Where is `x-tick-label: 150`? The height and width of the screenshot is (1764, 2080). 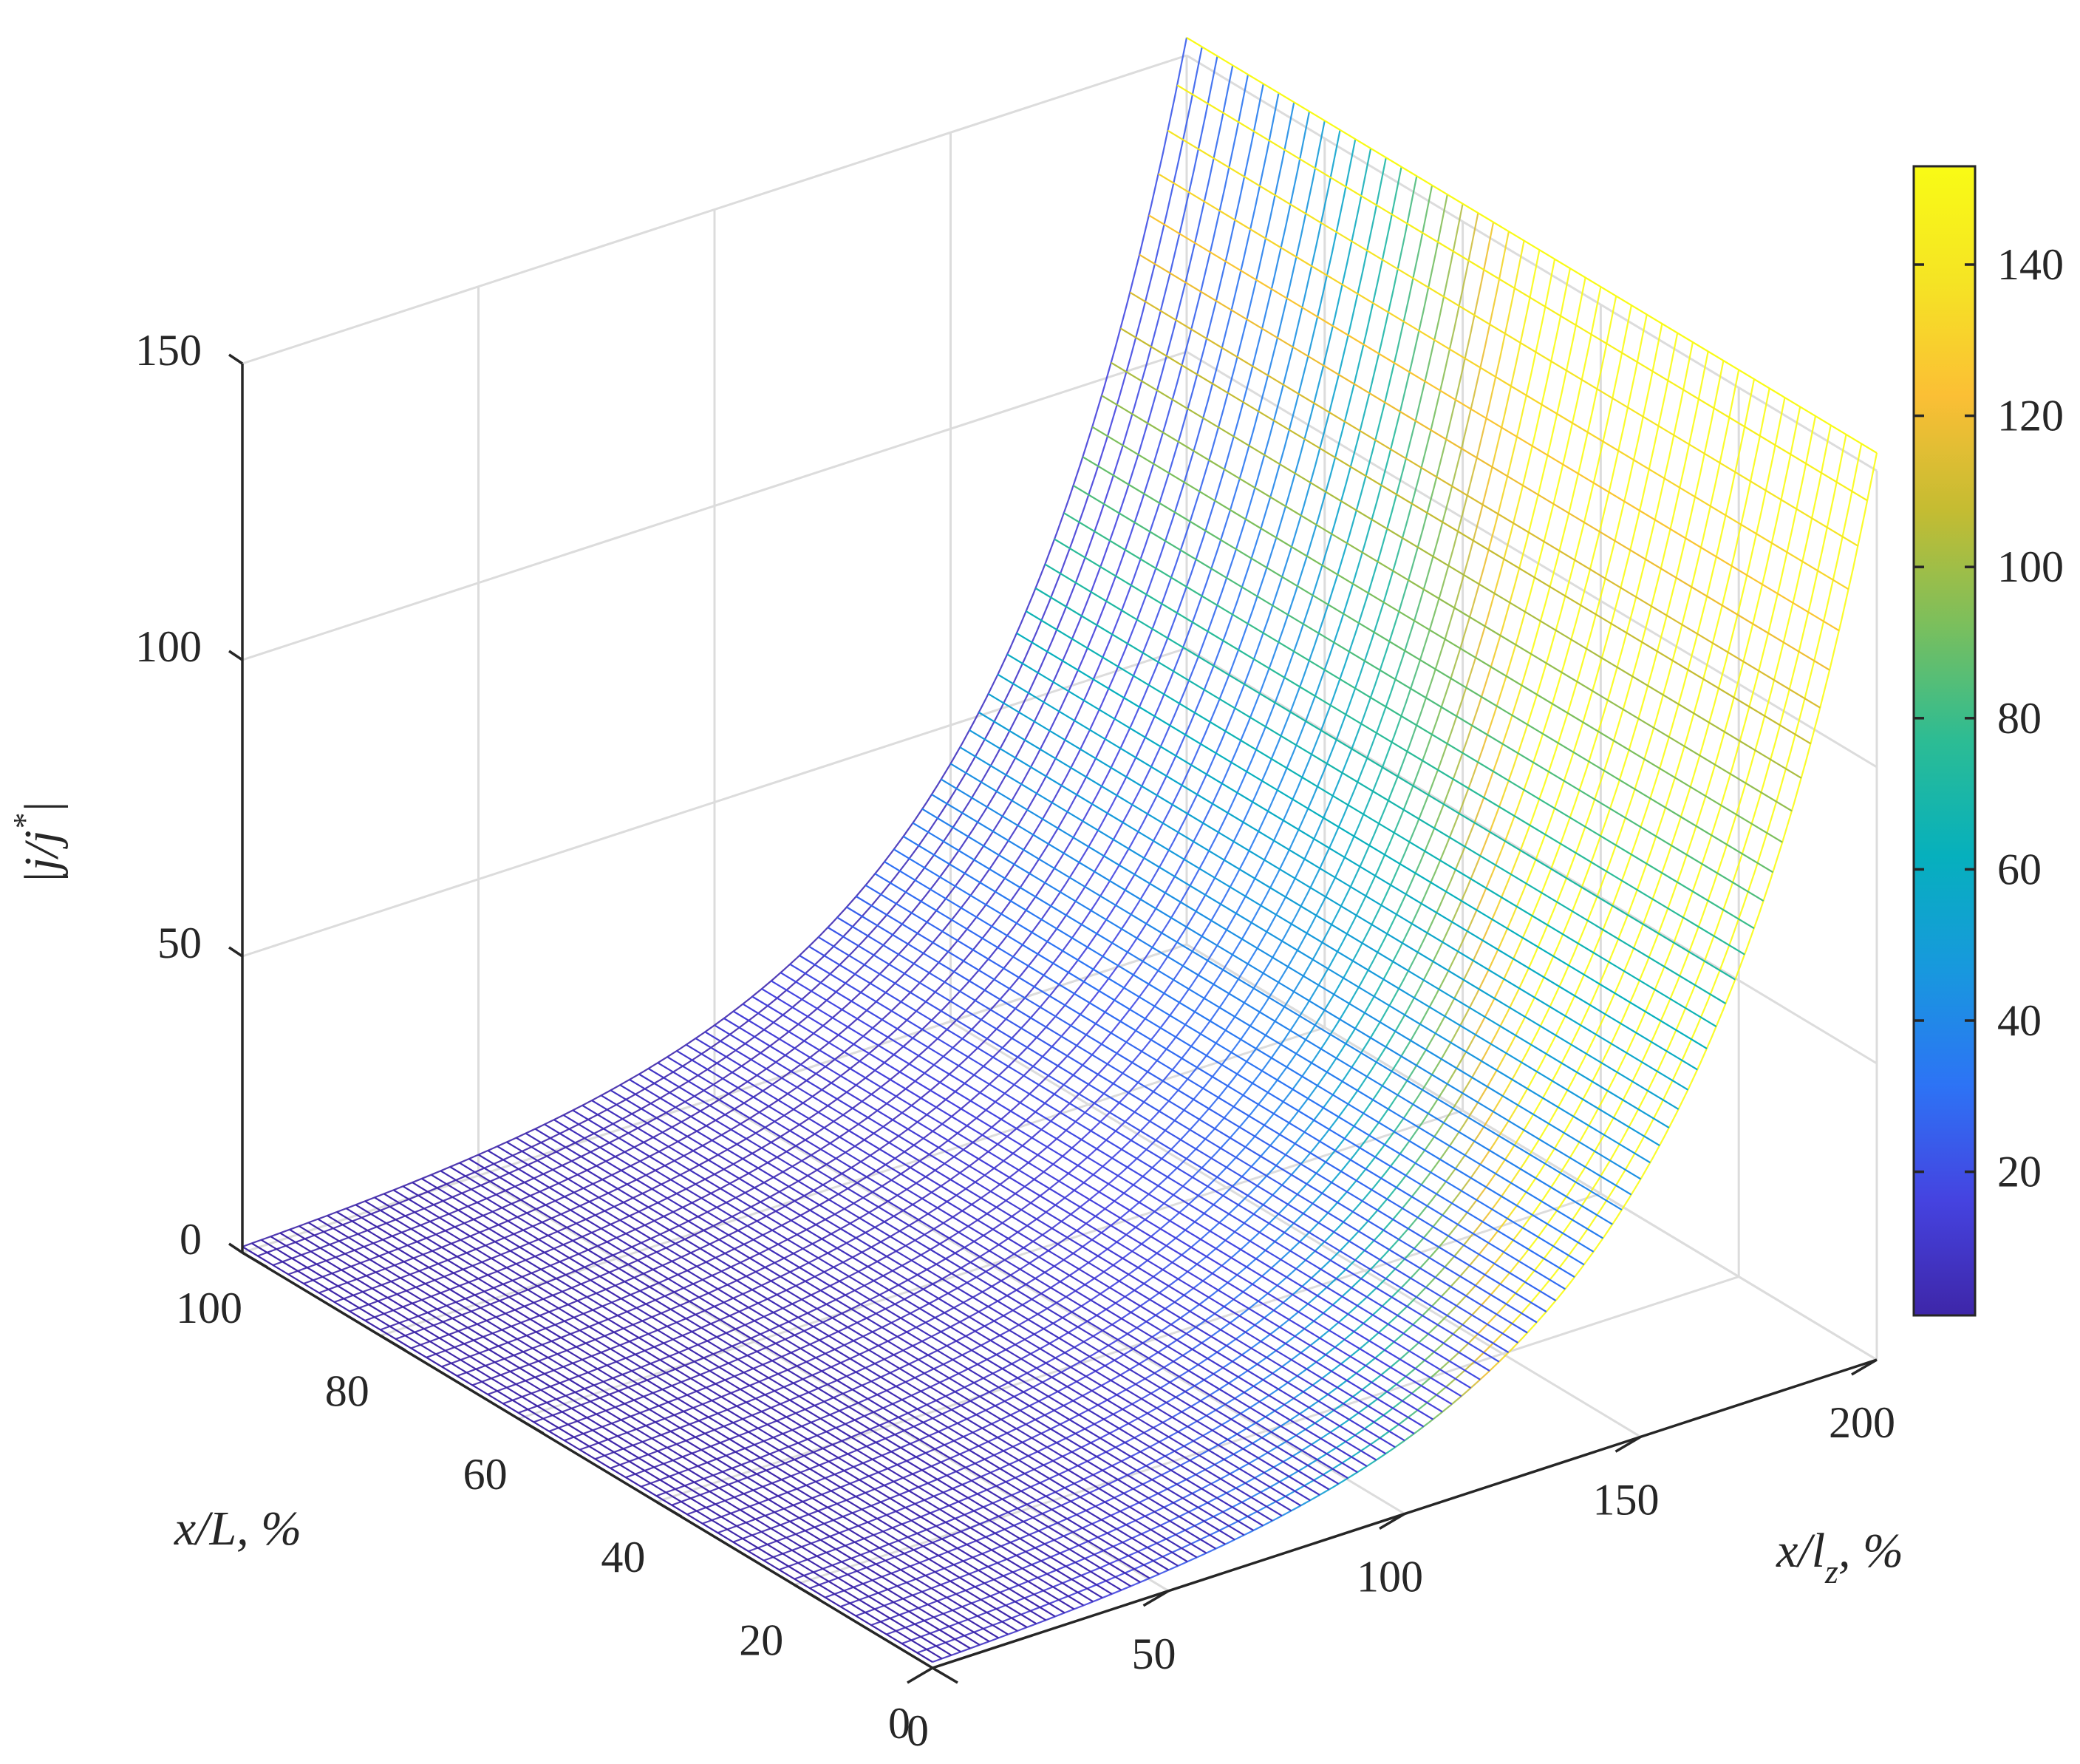 x-tick-label: 150 is located at coordinates (1626, 1499).